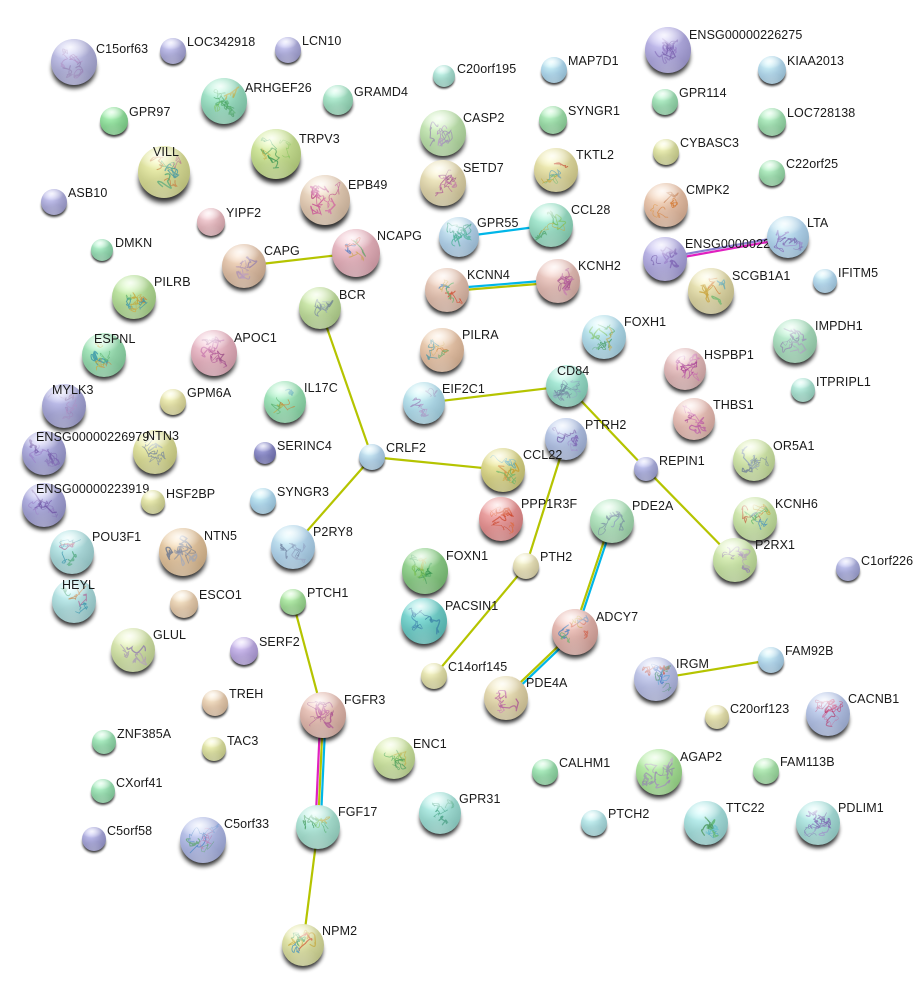  I want to click on protein-node-PILRB, so click(134, 297).